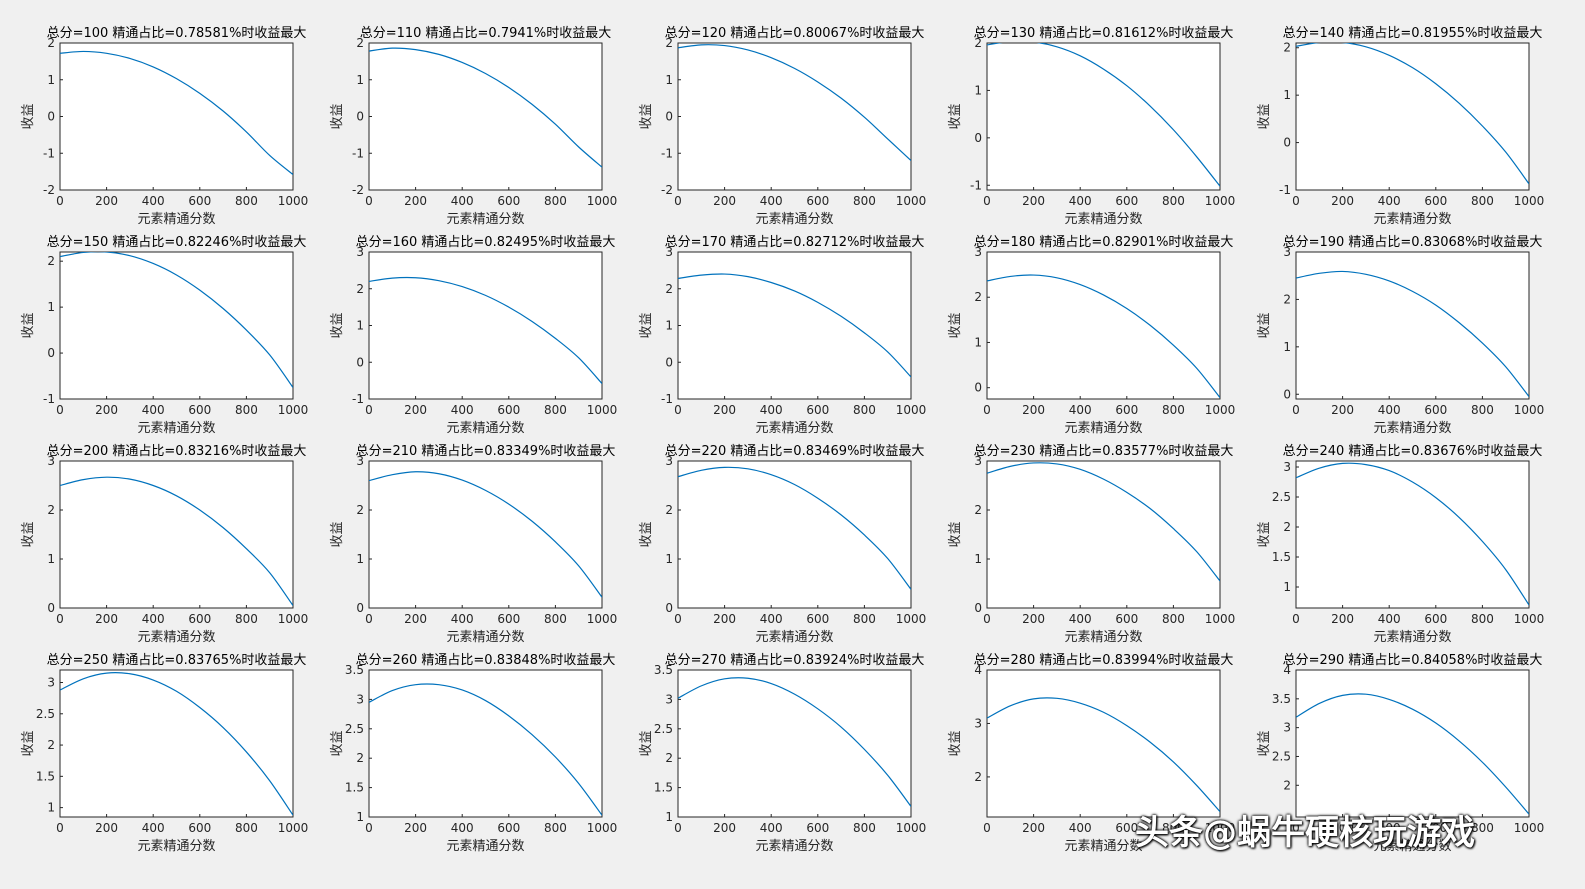  Describe the element at coordinates (1413, 242) in the screenshot. I see `subplot-title: 总分=190 精通占比=0.83068%时收益最大` at that location.